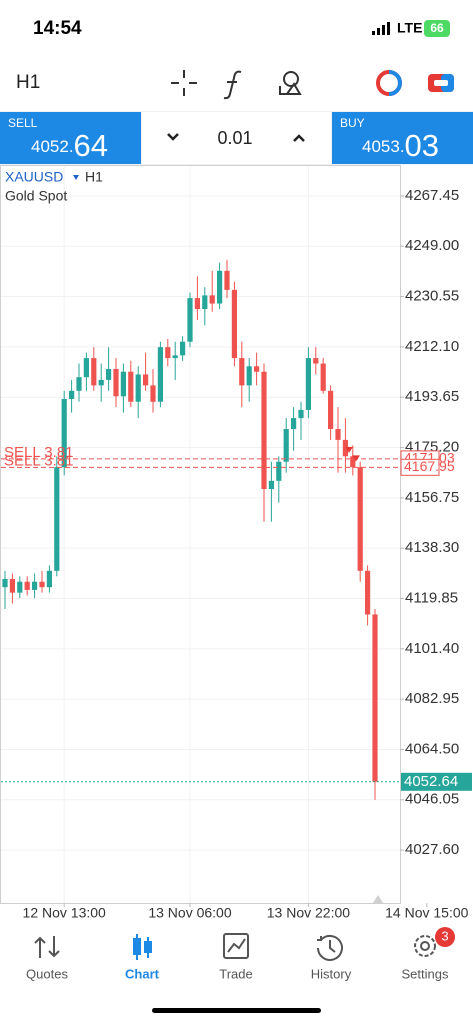 This screenshot has height=1024, width=473. I want to click on lot-increase, so click(299, 138).